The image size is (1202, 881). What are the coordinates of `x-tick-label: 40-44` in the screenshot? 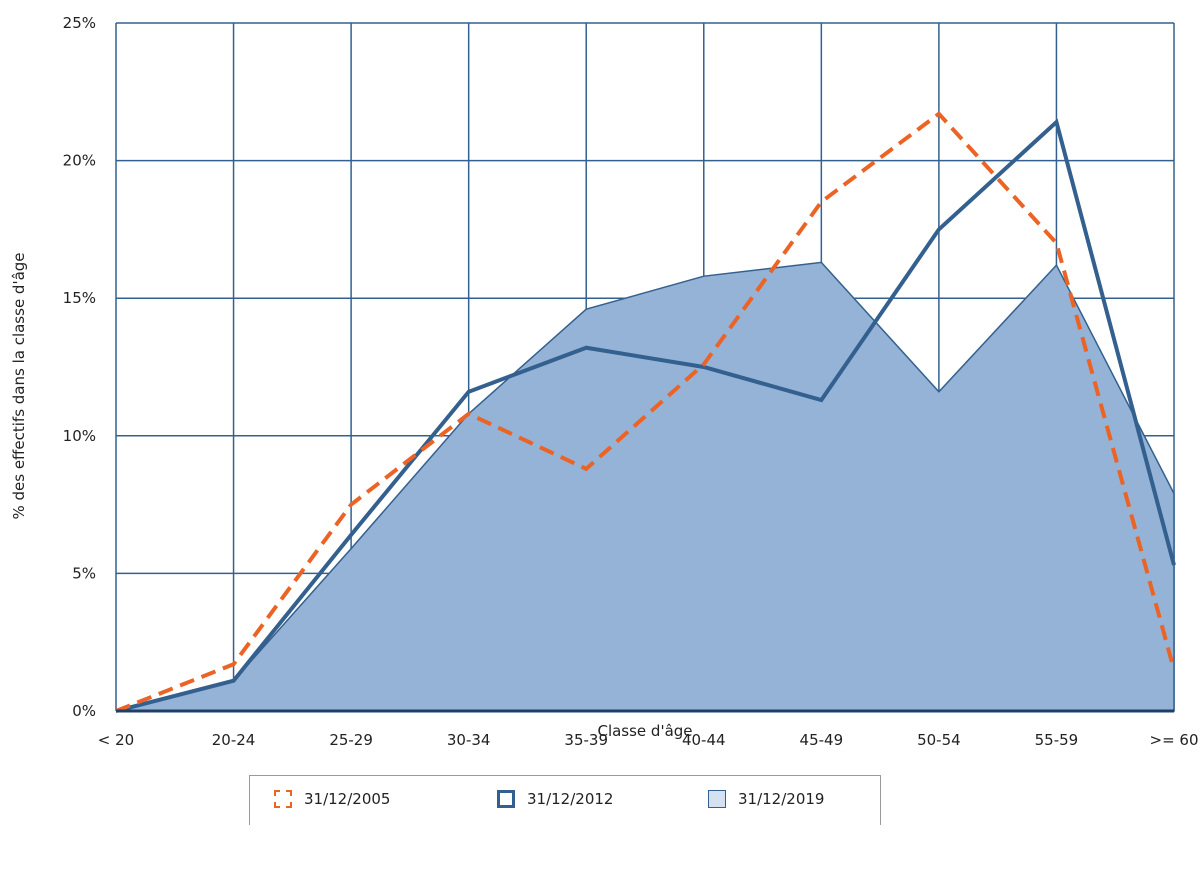 It's located at (704, 740).